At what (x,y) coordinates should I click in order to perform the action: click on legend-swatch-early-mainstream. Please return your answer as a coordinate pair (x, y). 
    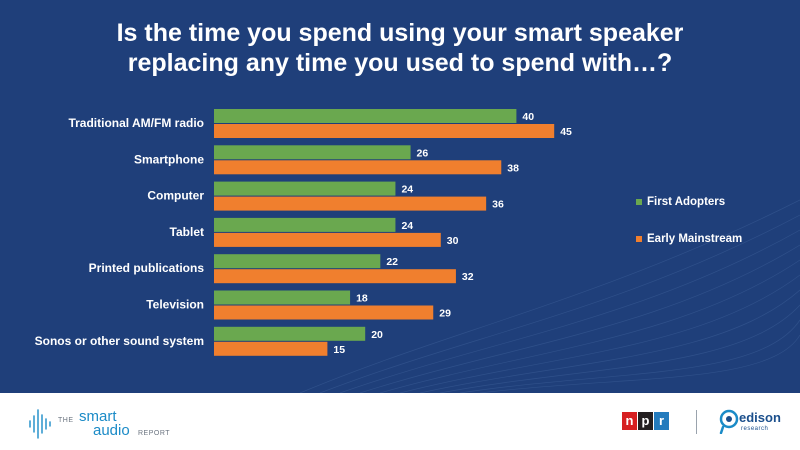
    Looking at the image, I should click on (639, 239).